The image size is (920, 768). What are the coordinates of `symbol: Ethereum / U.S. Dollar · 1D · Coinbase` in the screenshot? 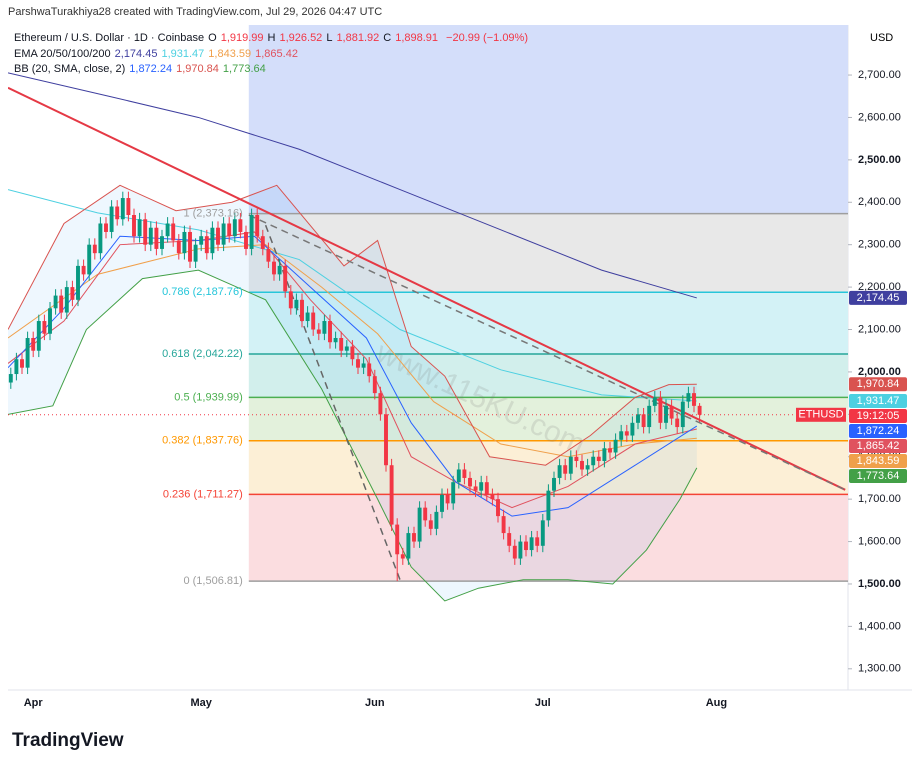 It's located at (109, 38).